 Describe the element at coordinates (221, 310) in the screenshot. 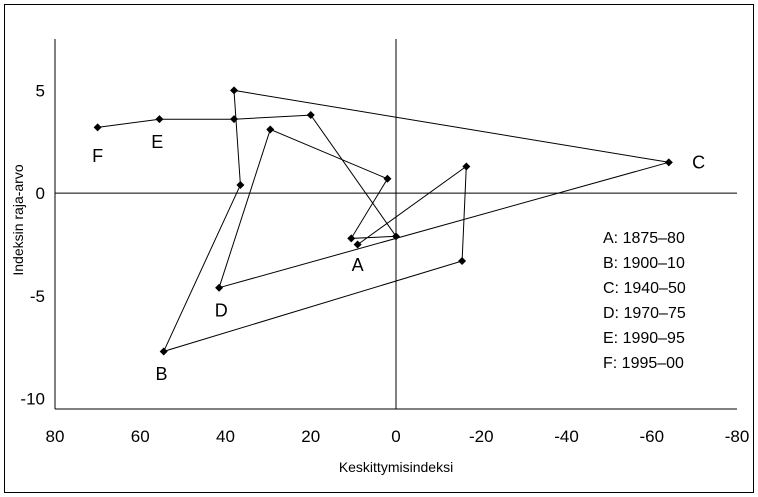

I see `point-label-d: D` at that location.